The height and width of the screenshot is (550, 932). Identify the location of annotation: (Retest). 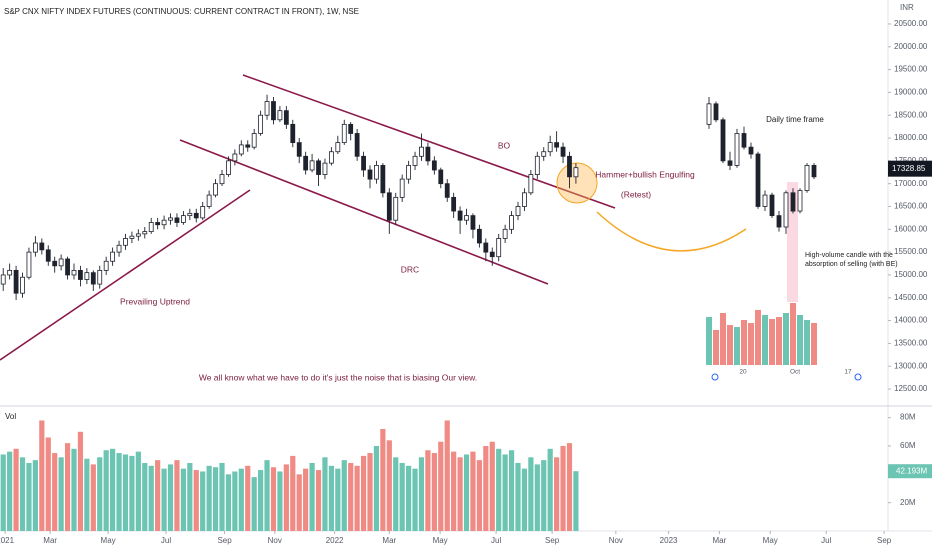
(636, 194).